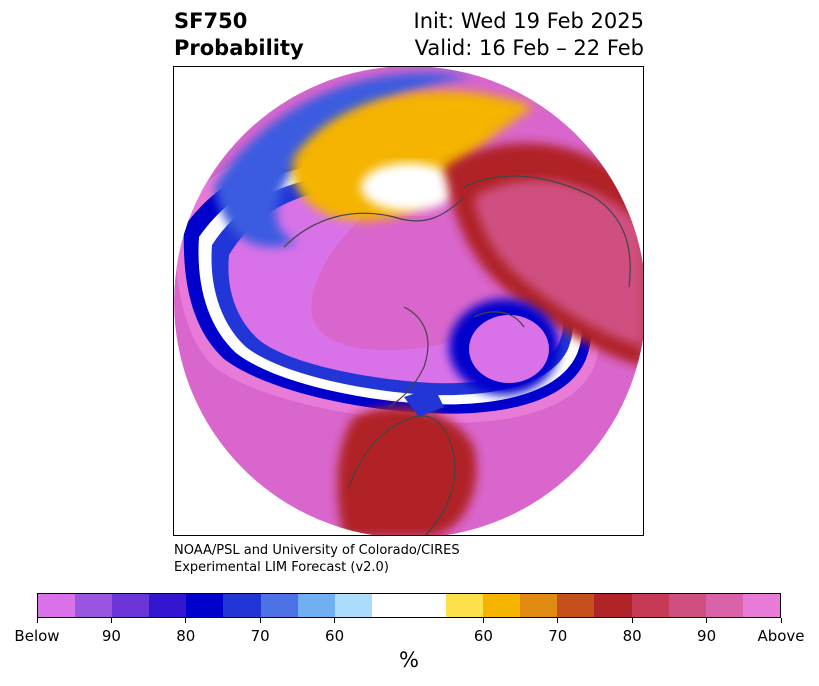  I want to click on greenland-blue, so click(424, 402).